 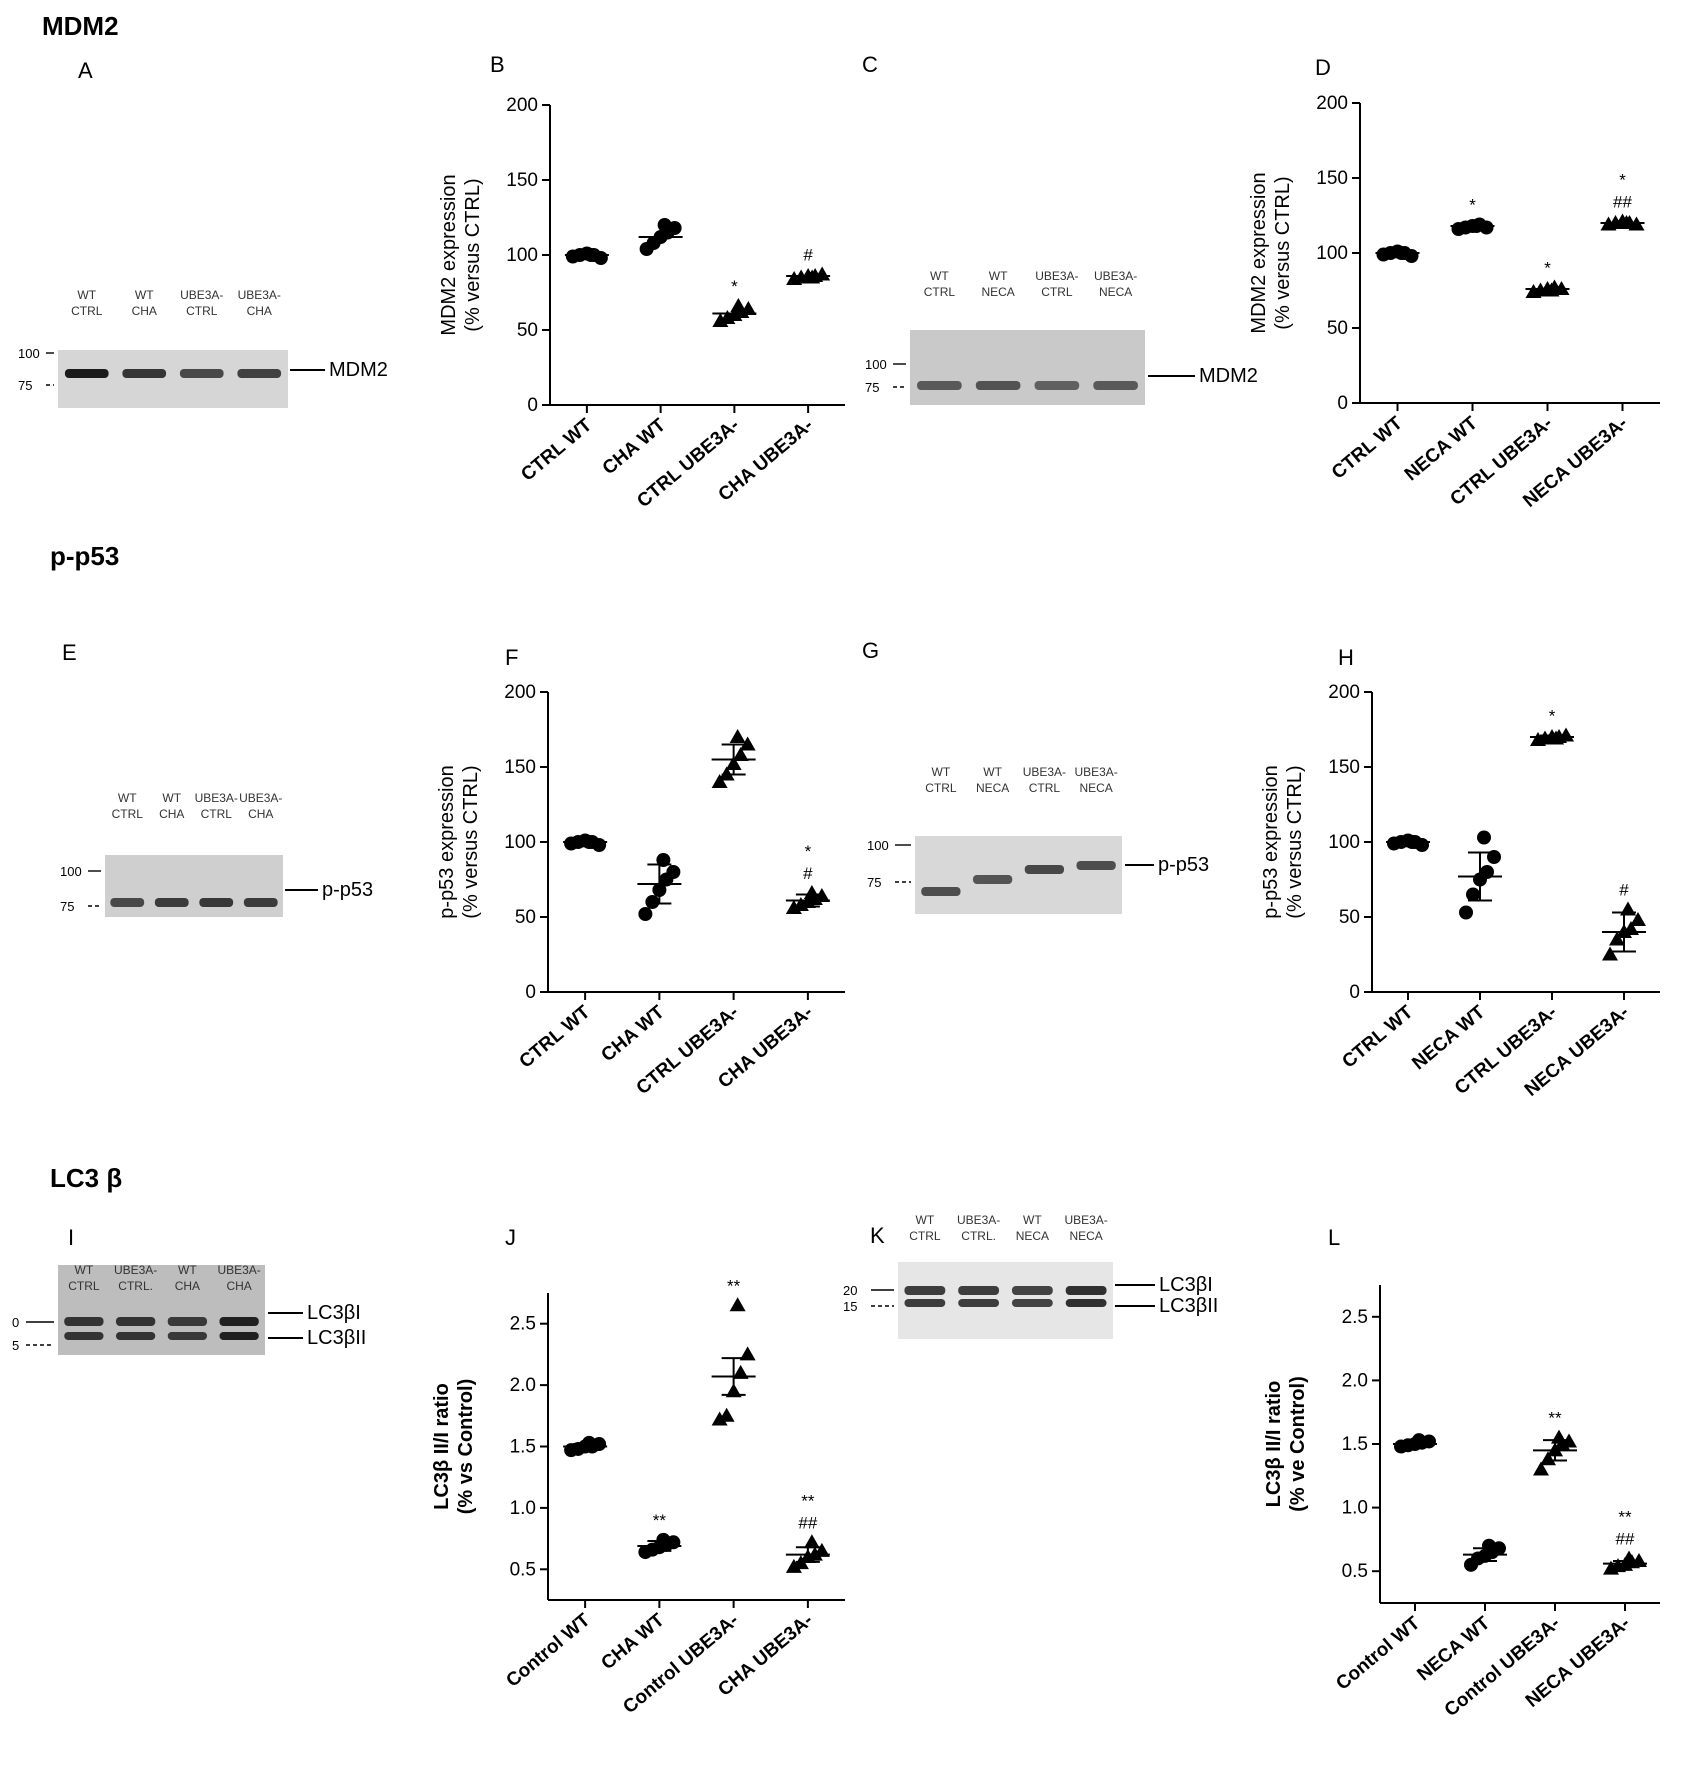 I want to click on y-tick-label: 2.5, so click(x=1355, y=1317).